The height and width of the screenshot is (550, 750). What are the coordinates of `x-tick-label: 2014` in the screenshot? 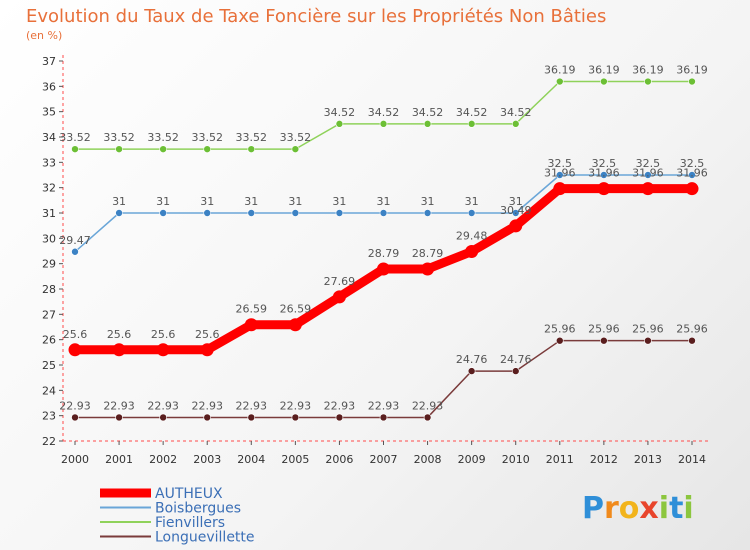 It's located at (692, 459).